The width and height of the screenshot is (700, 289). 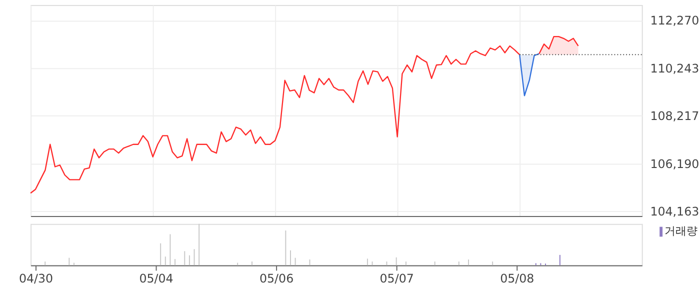 I want to click on x-tick-label: 05/06, so click(x=277, y=279).